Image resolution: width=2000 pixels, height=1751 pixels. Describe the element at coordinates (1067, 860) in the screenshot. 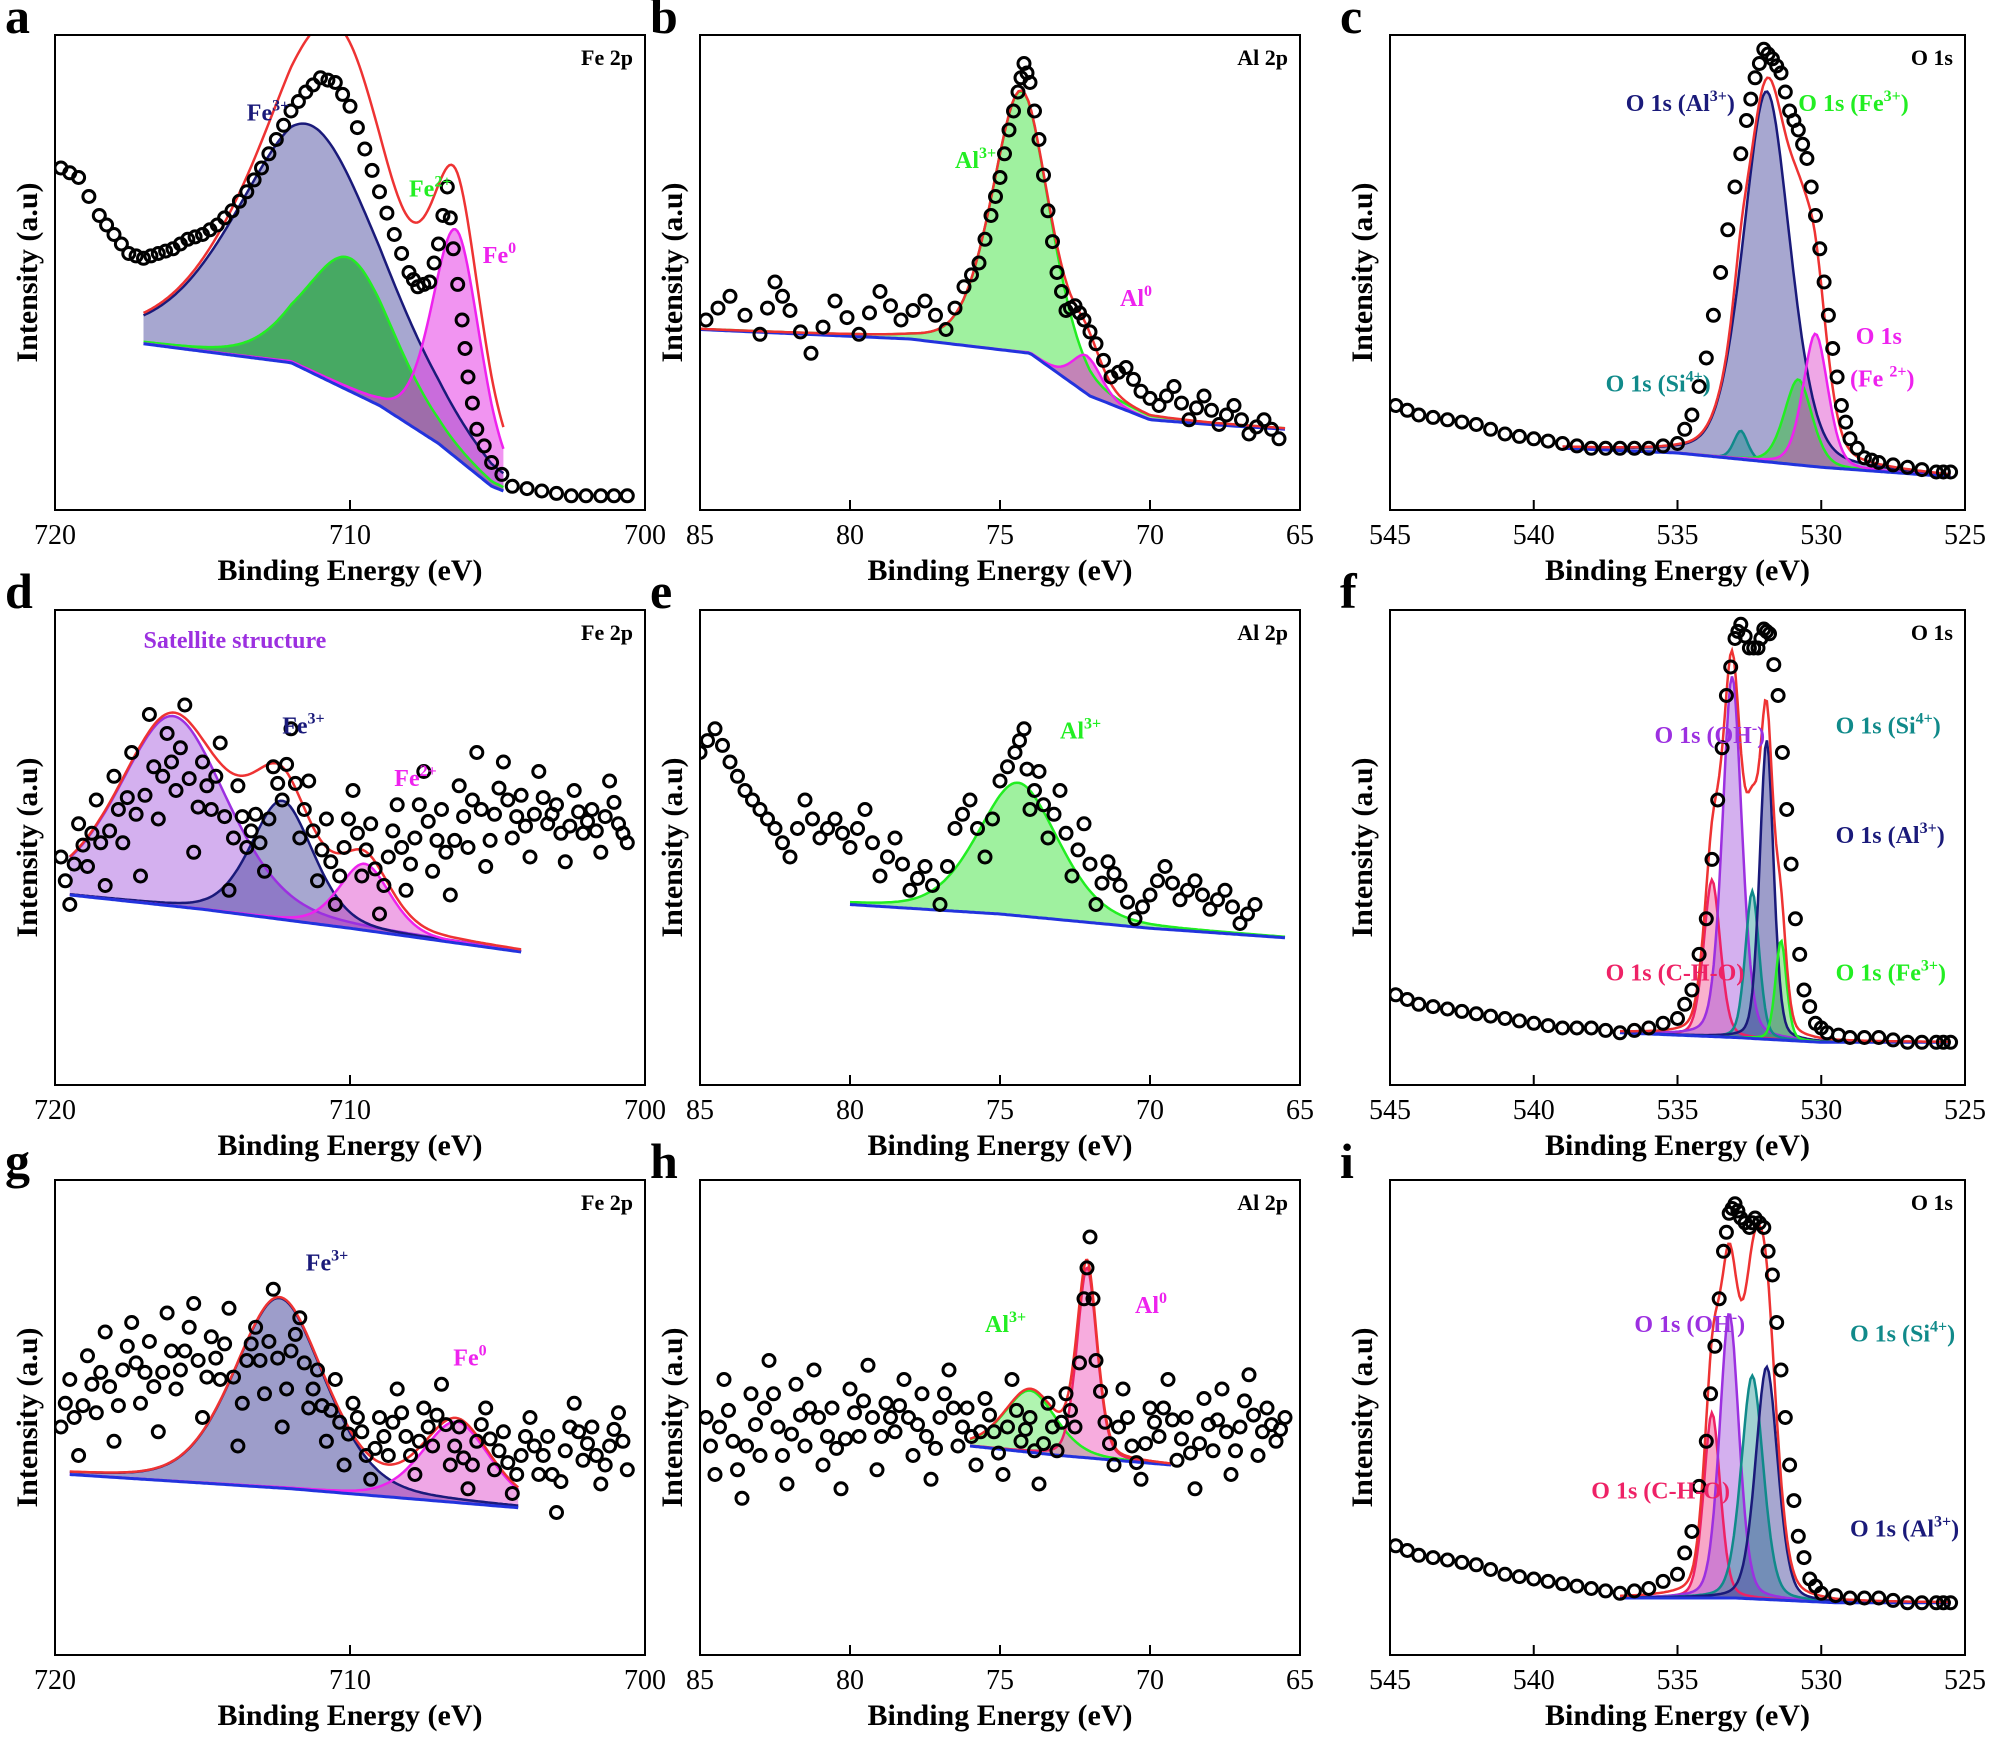

I see `peak-line` at that location.